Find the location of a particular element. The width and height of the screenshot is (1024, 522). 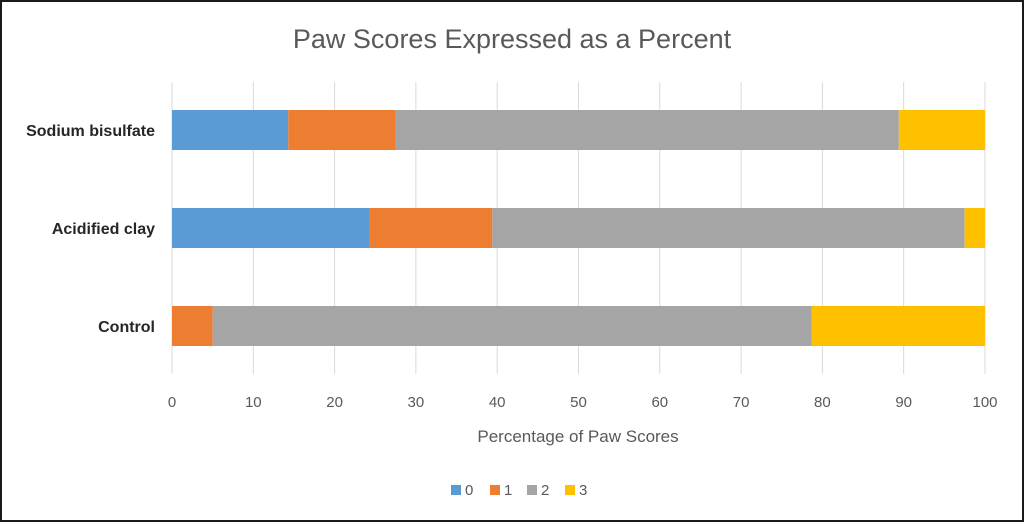

x-tick-label: 90 is located at coordinates (903, 402).